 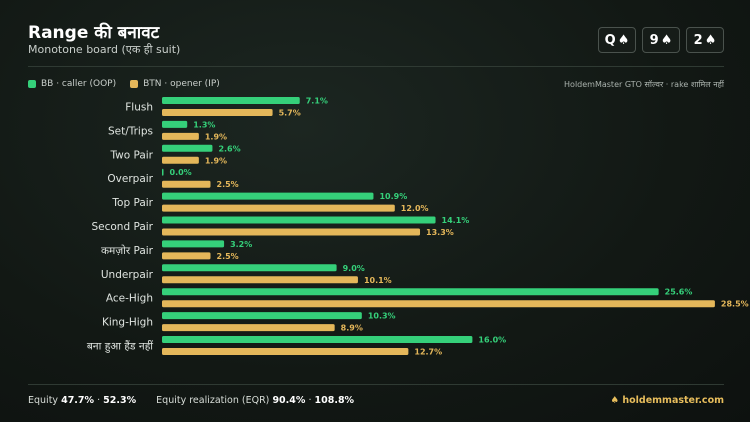 I want to click on header-divider, so click(x=376, y=66).